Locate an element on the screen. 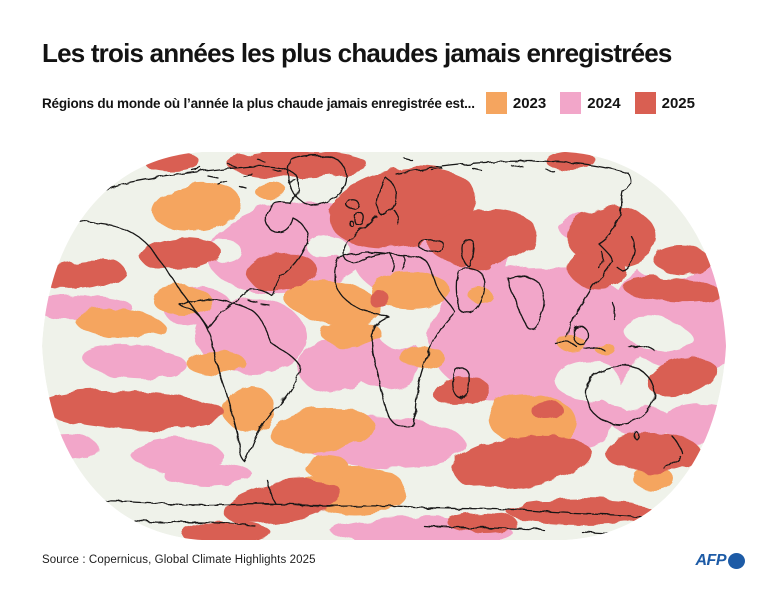 This screenshot has height=609, width=768. coast-arctic-islands is located at coordinates (373, 232).